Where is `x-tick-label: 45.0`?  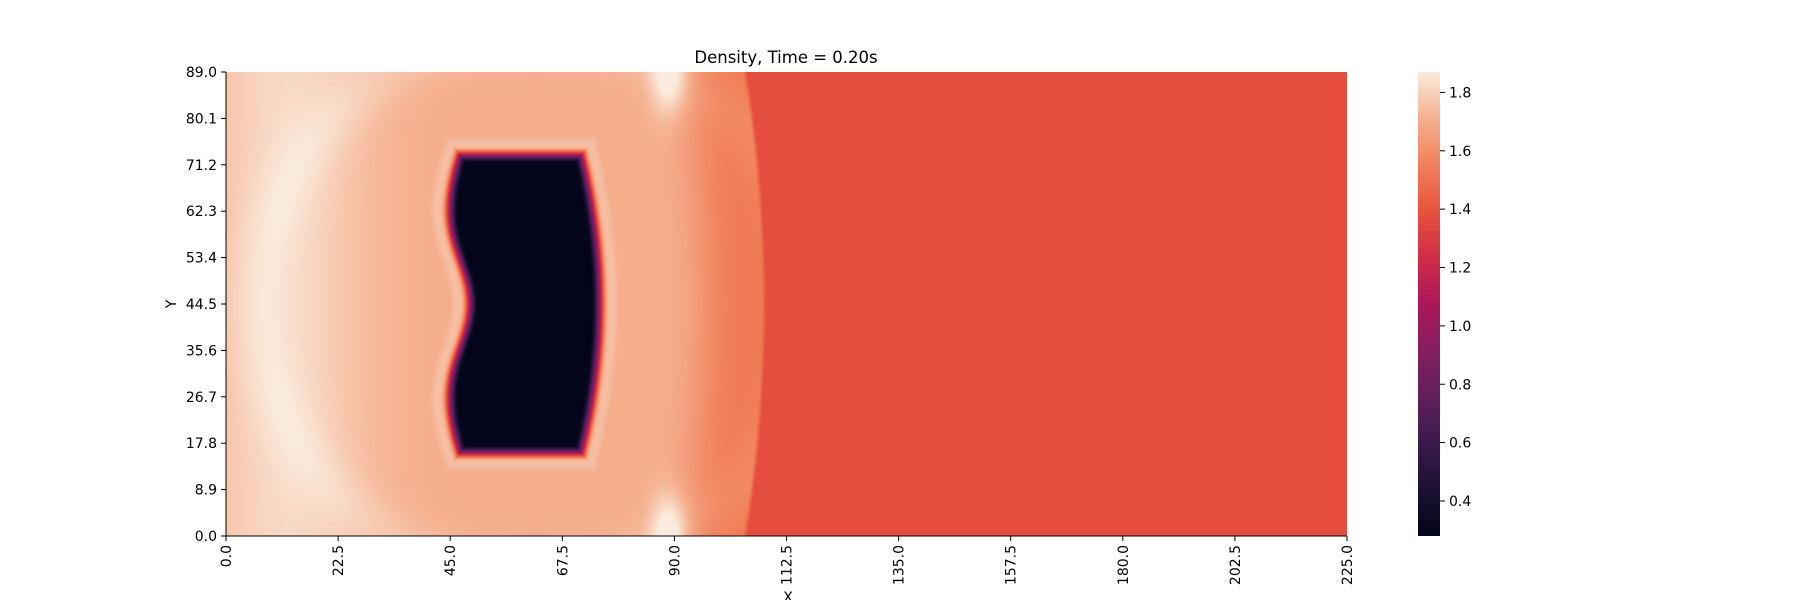 x-tick-label: 45.0 is located at coordinates (451, 560).